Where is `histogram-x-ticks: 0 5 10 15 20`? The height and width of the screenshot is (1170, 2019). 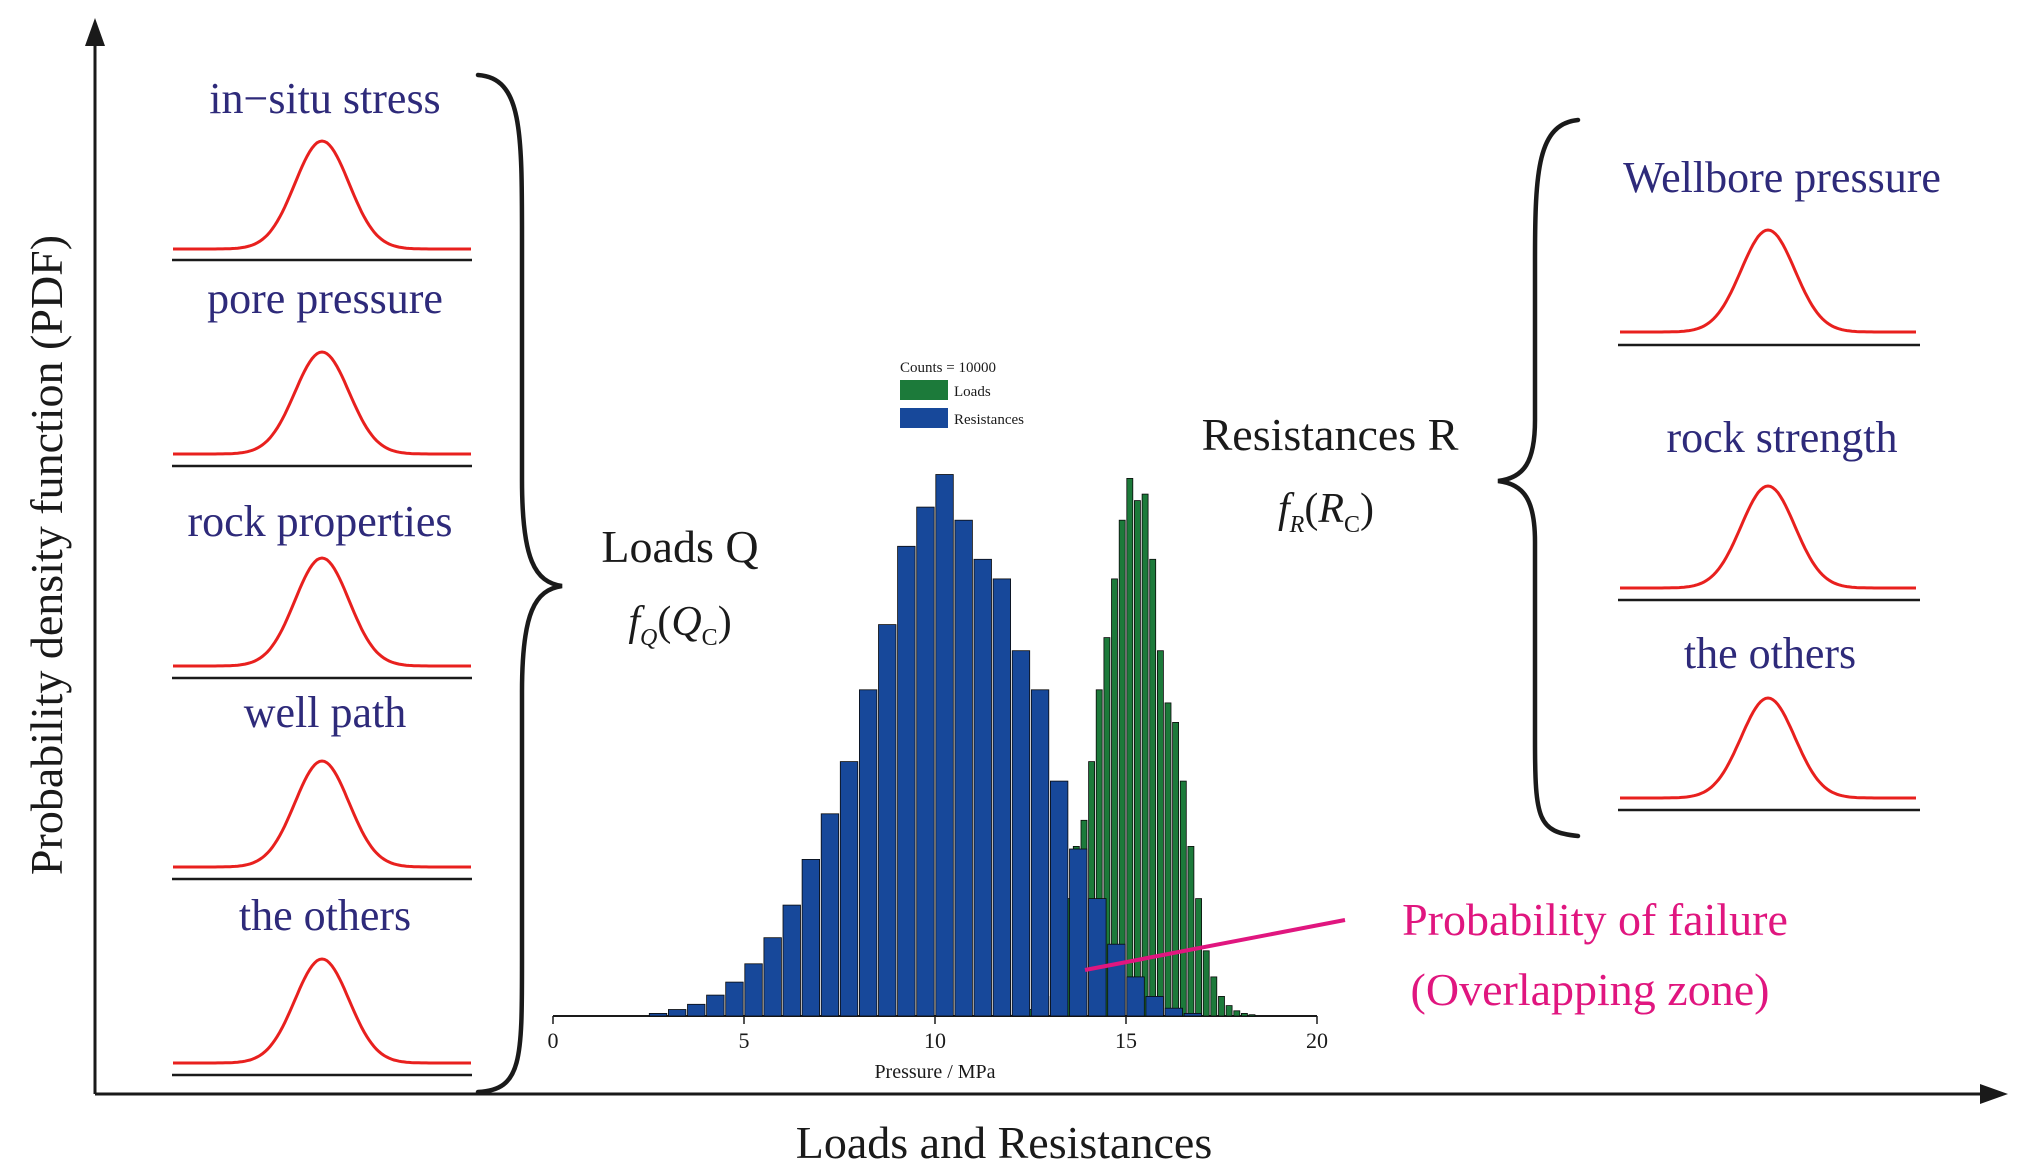 histogram-x-ticks: 0 5 10 15 20 is located at coordinates (938, 1034).